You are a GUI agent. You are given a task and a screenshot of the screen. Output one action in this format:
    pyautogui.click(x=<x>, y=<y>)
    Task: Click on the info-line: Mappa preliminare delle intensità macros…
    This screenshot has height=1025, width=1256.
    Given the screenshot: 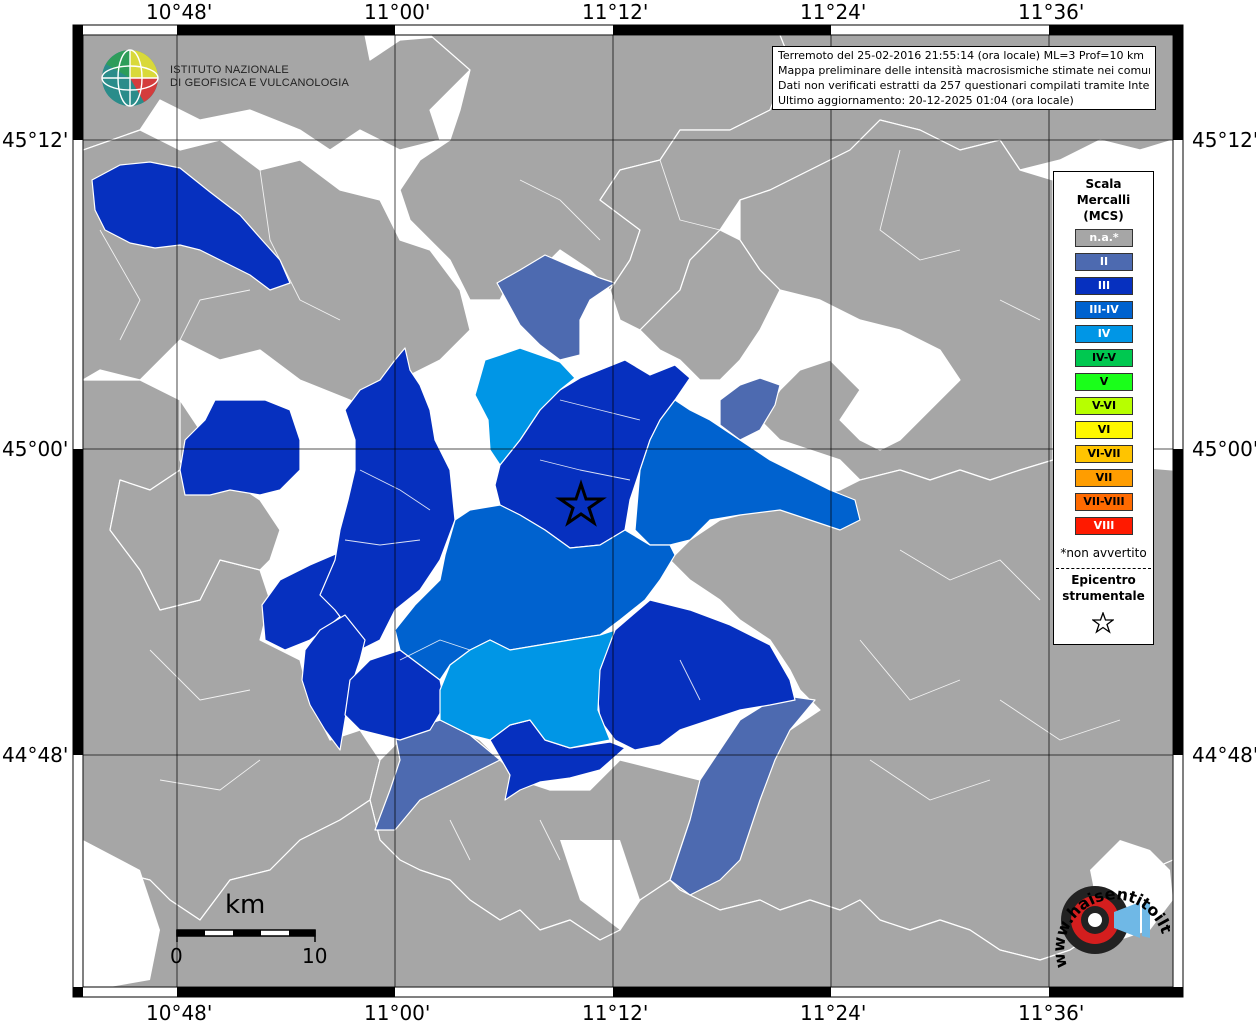 What is the action you would take?
    pyautogui.click(x=964, y=70)
    